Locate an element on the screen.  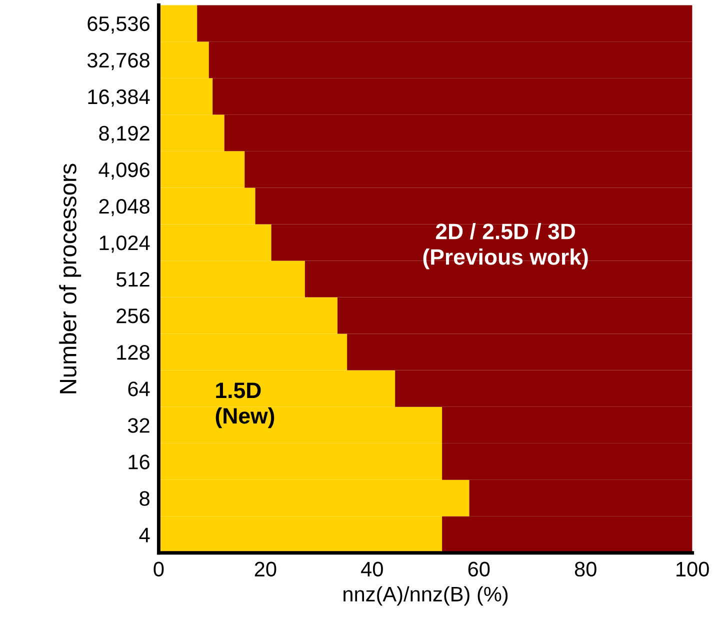
x-tick-label: 100 is located at coordinates (692, 569).